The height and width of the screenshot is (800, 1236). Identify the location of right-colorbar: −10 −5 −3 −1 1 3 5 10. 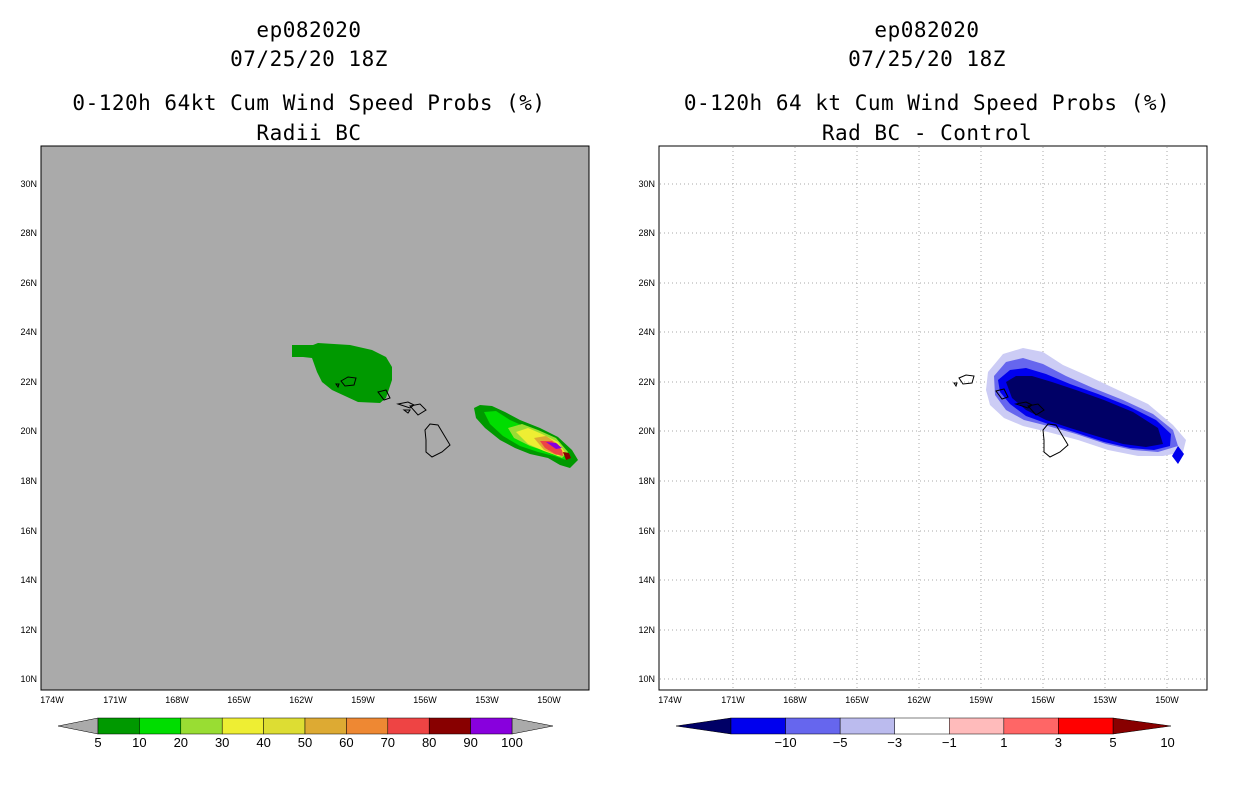
(925, 733).